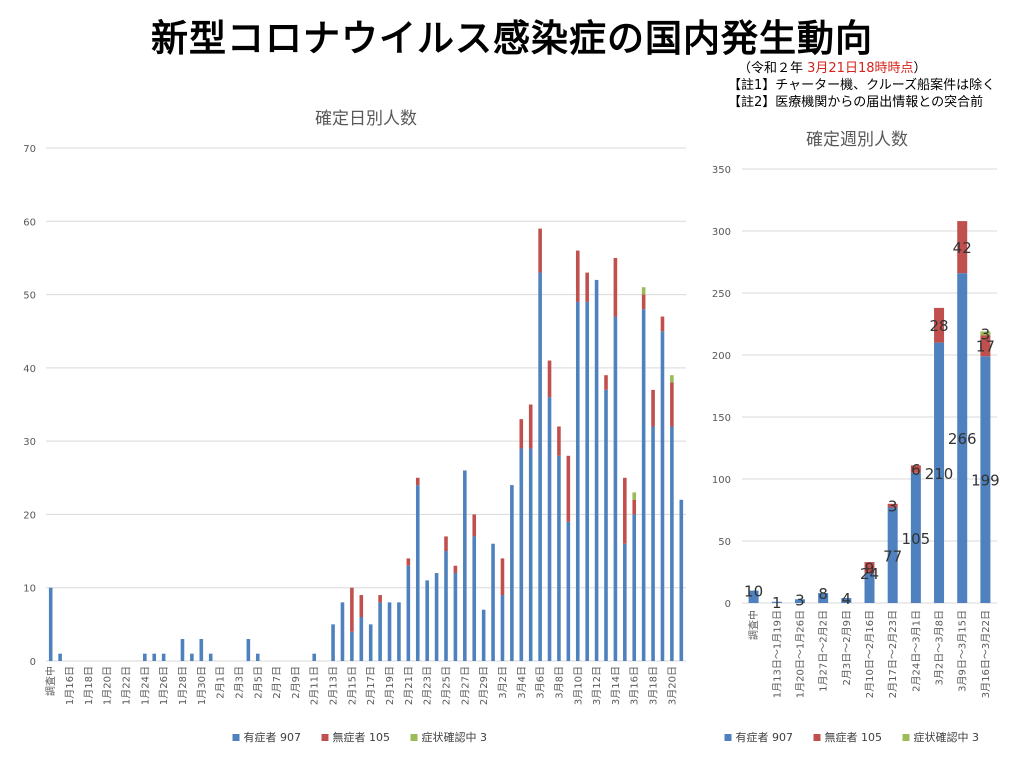 Image resolution: width=1024 pixels, height=769 pixels. I want to click on daily-xtick-27: 3月8日, so click(559, 682).